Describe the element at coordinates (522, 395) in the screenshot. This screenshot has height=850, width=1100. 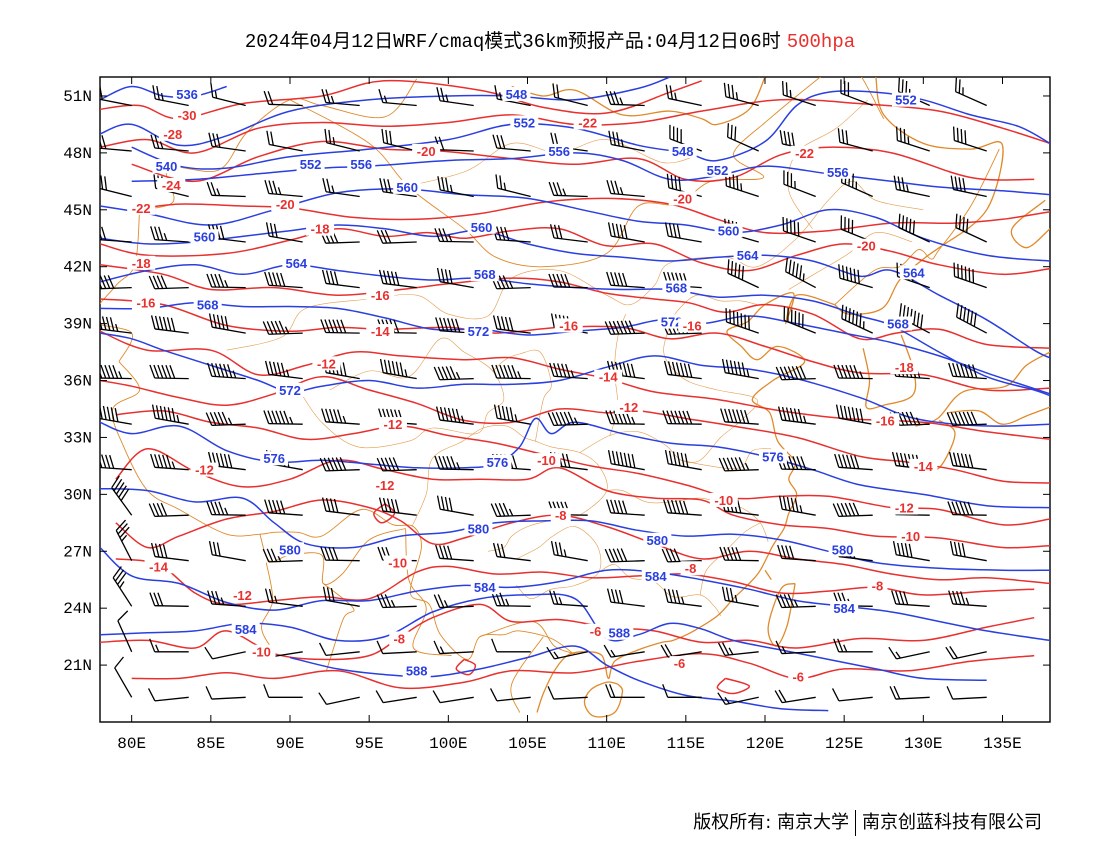
I see `province-boundary` at that location.